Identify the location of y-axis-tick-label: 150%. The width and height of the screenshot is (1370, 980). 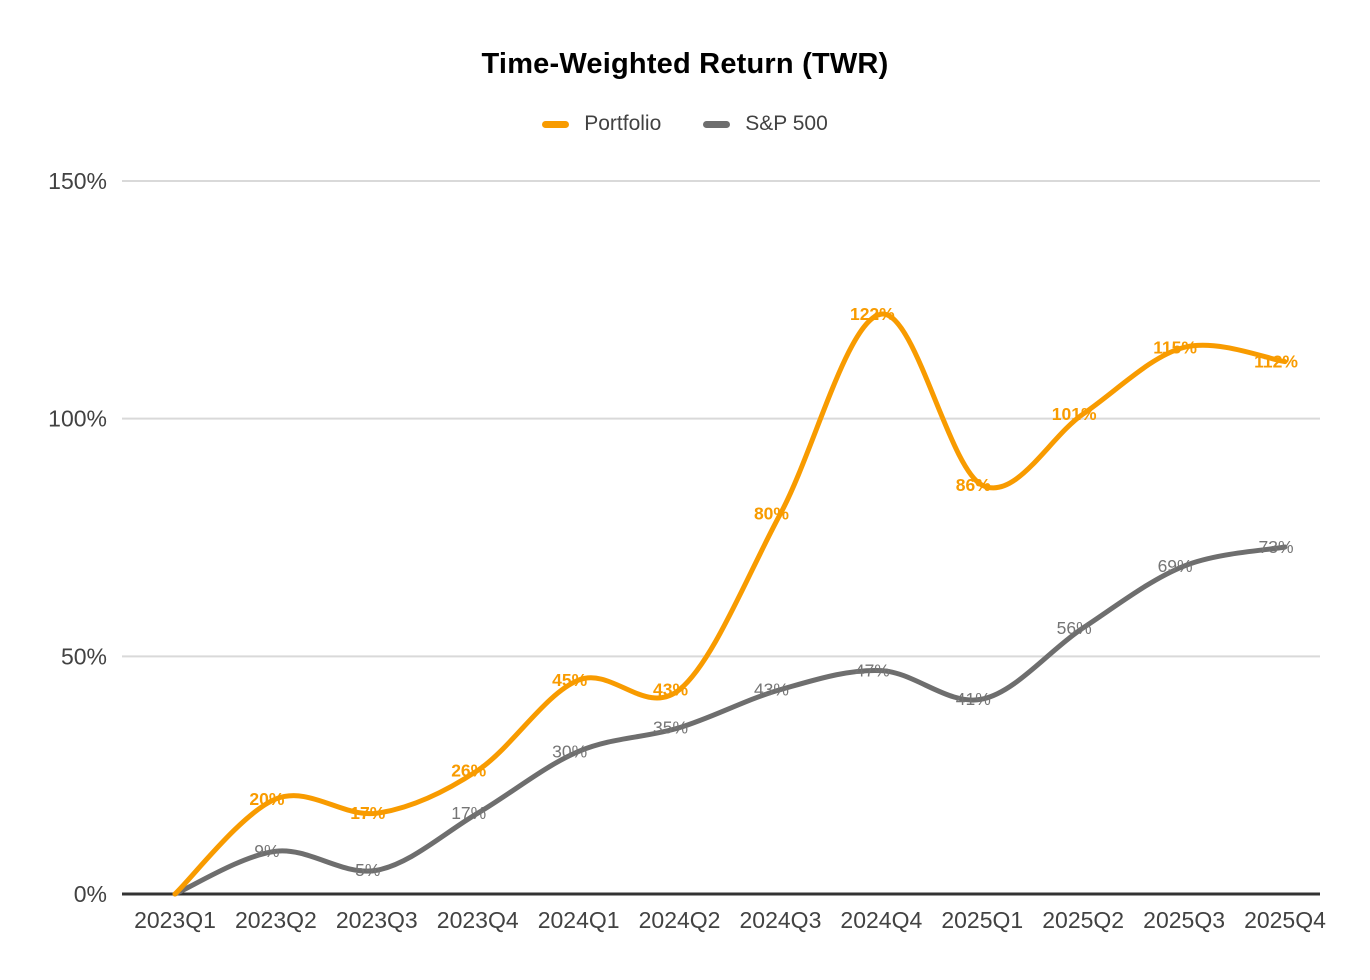
(77, 181).